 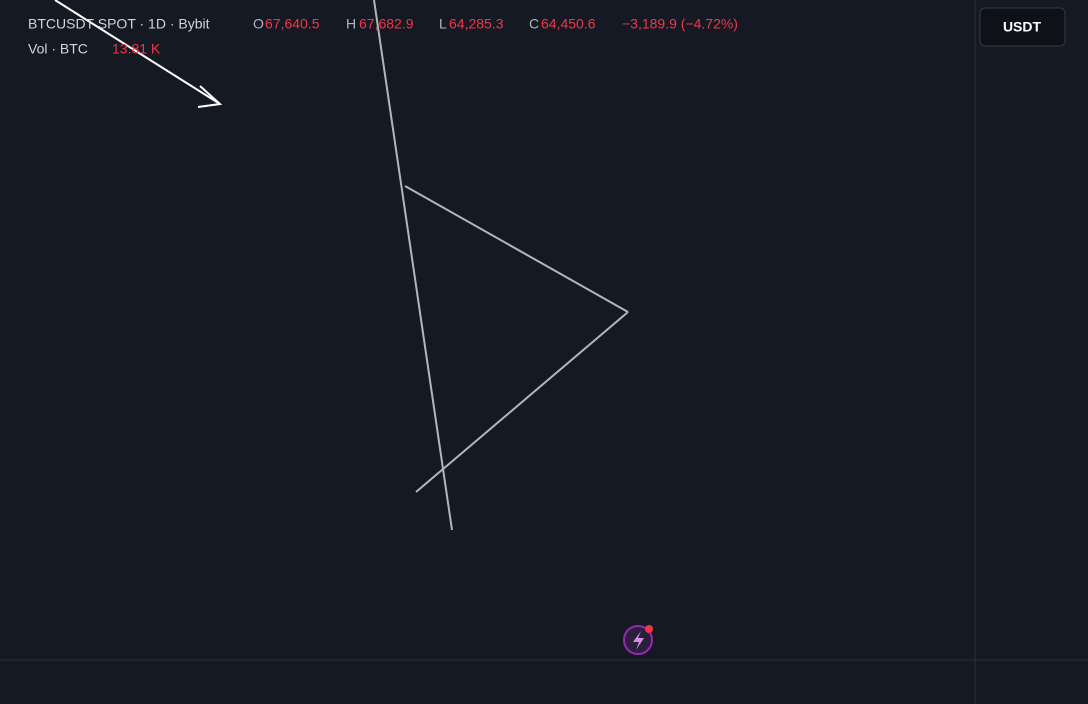 I want to click on ohlc-value: 67,640.5, so click(x=292, y=24).